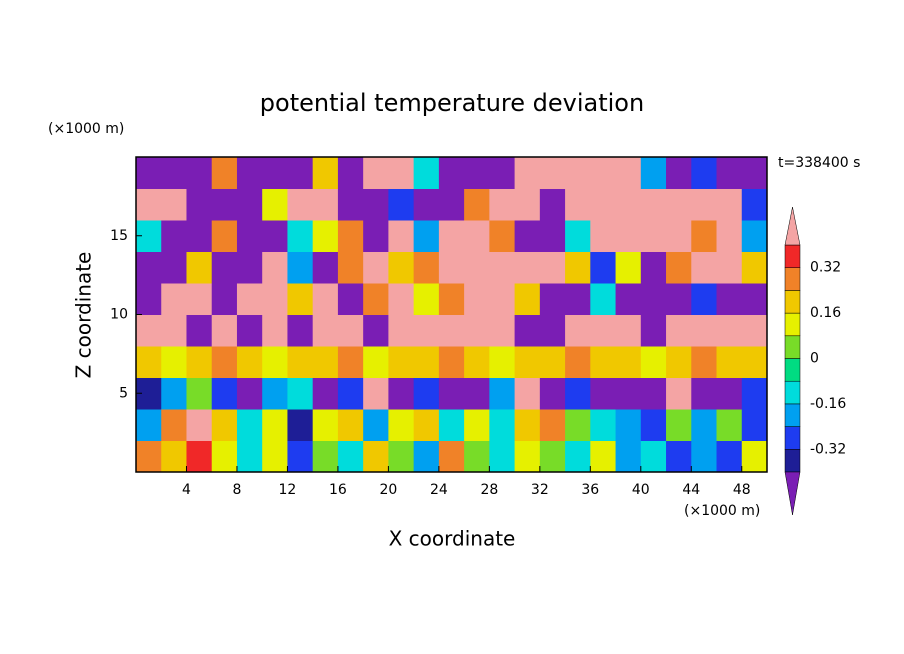 This screenshot has height=654, width=904. What do you see at coordinates (388, 490) in the screenshot?
I see `x-tick-label: 20` at bounding box center [388, 490].